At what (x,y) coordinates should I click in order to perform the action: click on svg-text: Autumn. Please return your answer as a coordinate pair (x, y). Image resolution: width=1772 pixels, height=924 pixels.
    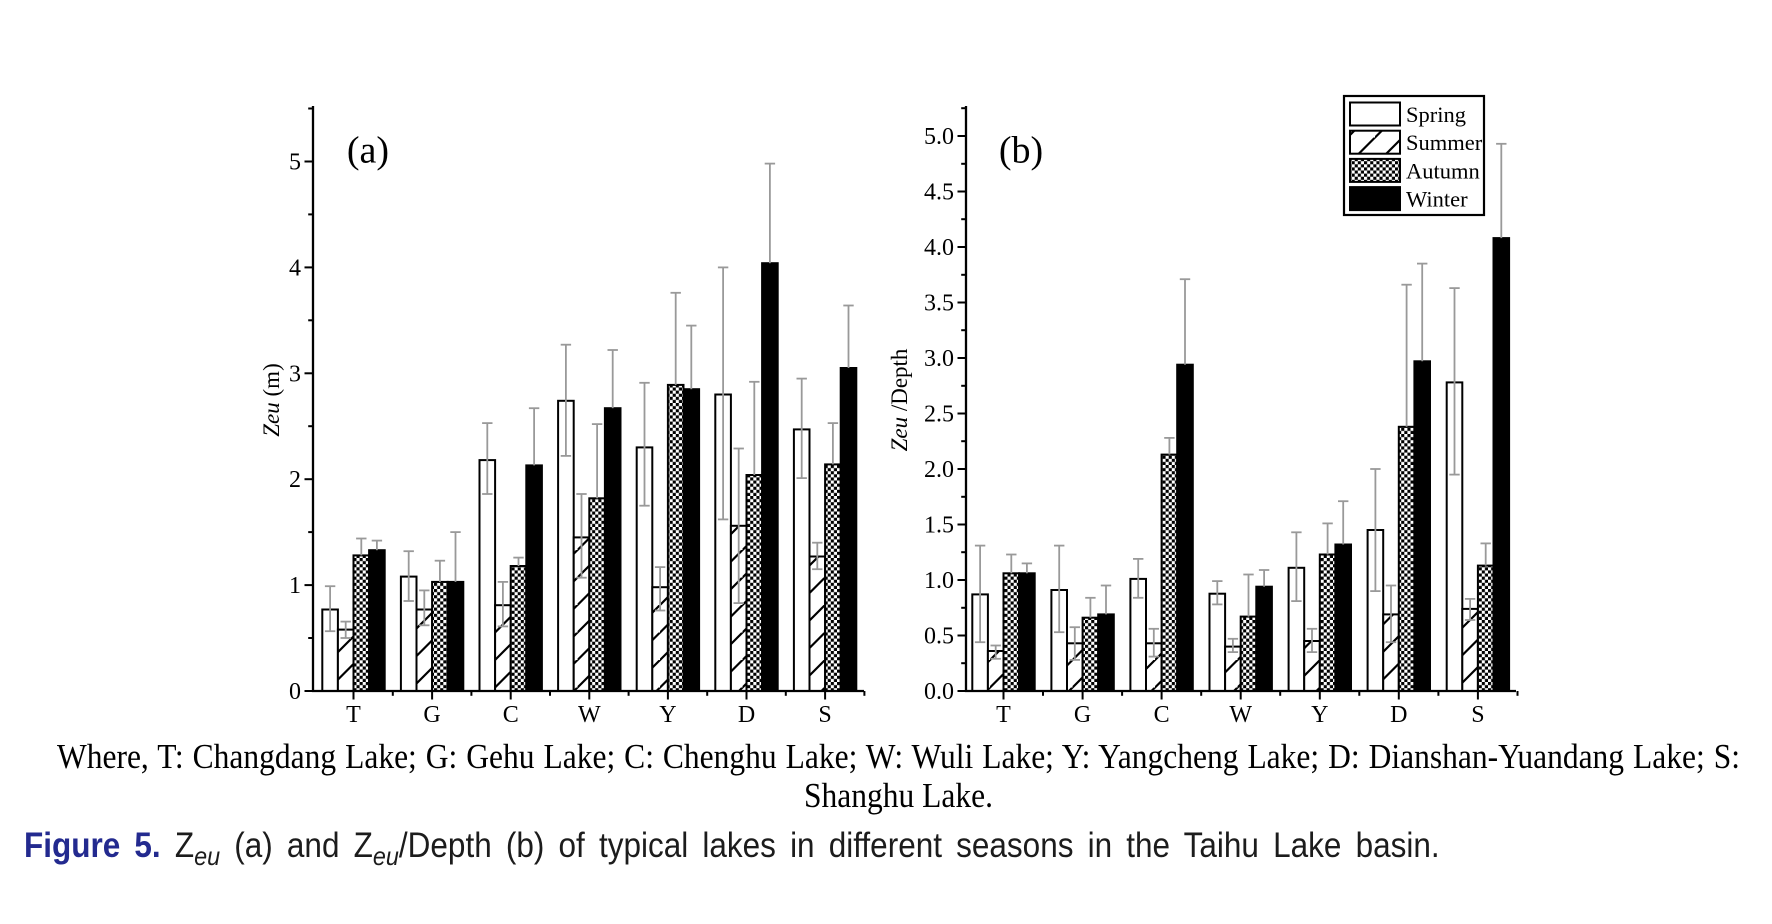
    Looking at the image, I should click on (1443, 170).